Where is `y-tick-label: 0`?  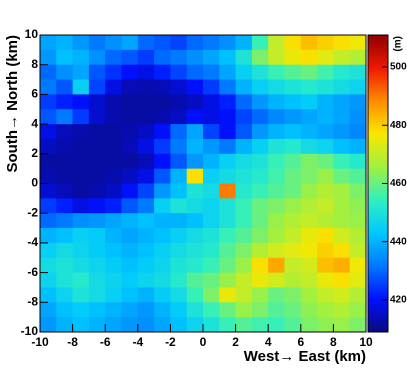
y-tick-label: 0 is located at coordinates (34, 183).